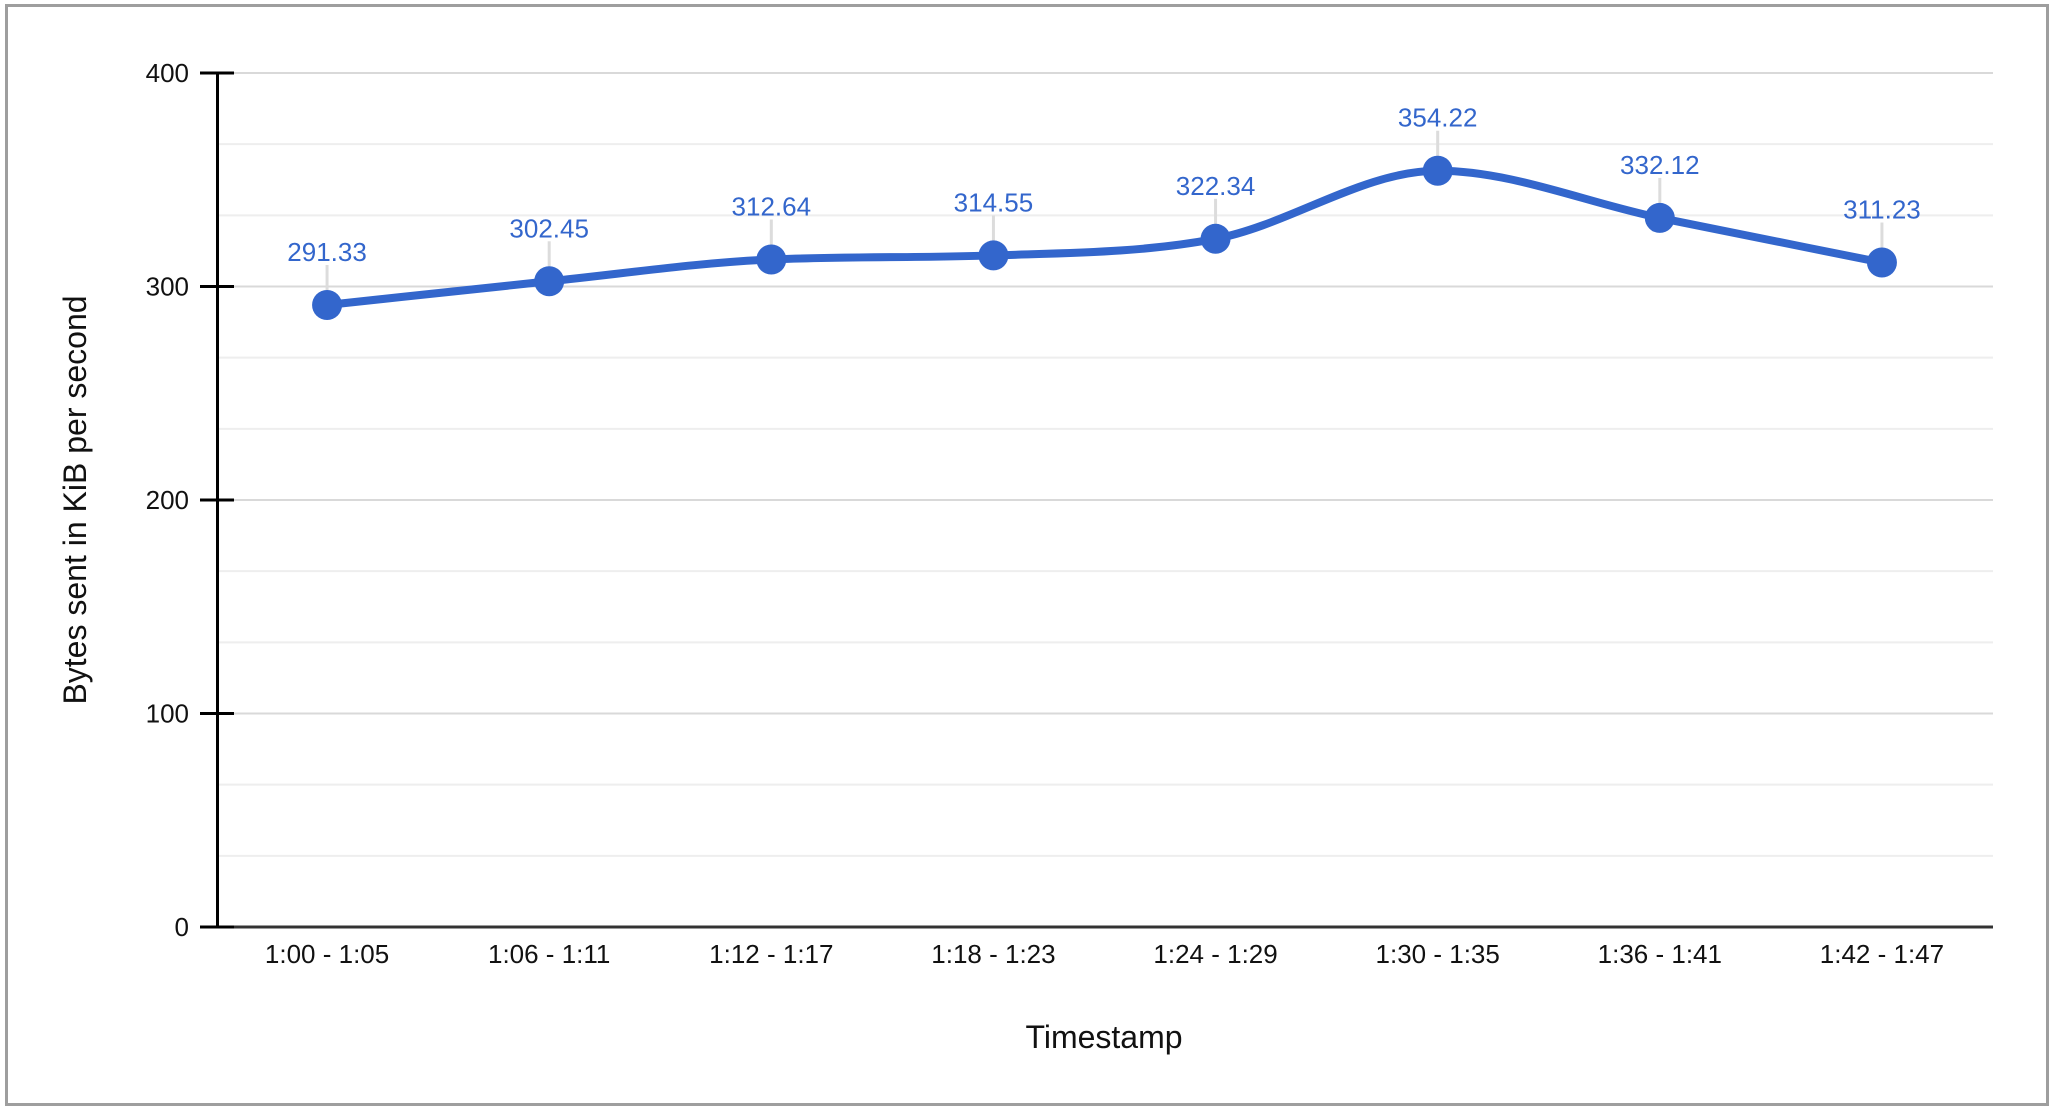  I want to click on y-axis-title: Bytes sent in KiB per second, so click(75, 499).